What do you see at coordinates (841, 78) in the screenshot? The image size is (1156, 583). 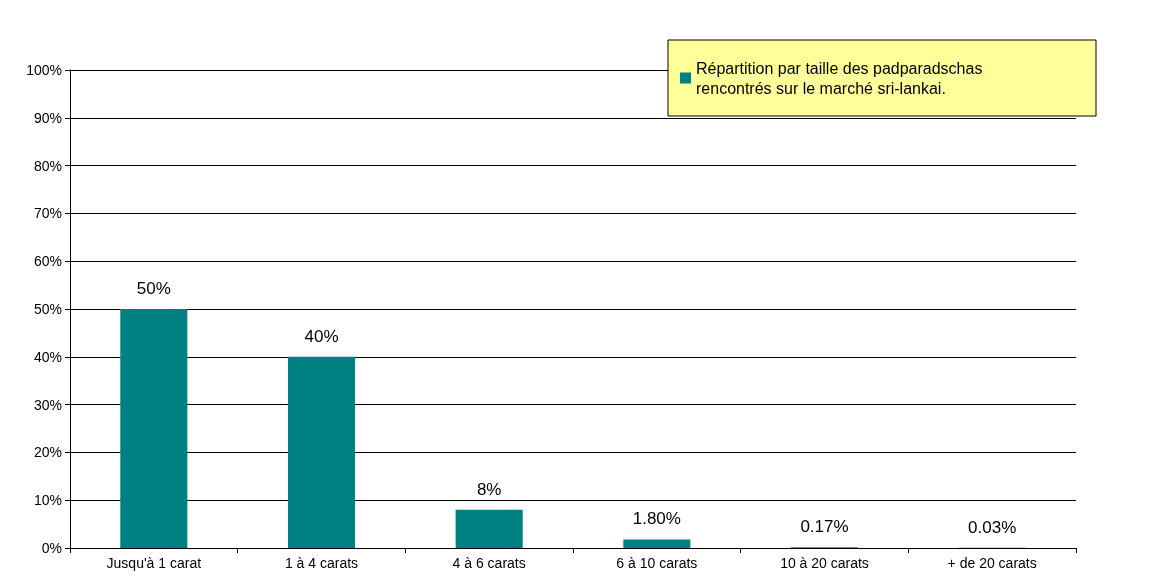 I see `legend-label: Répartition par taille des padparadschas rencontrés sur le marché sri-lankai.` at bounding box center [841, 78].